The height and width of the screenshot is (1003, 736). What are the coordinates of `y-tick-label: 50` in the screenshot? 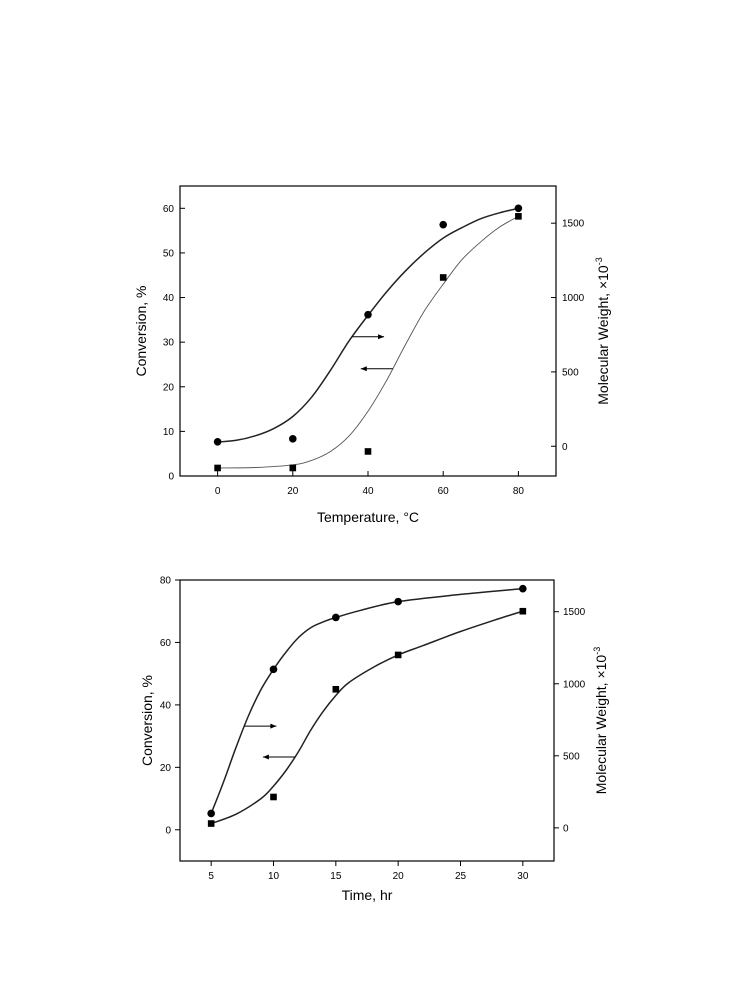 It's located at (169, 253).